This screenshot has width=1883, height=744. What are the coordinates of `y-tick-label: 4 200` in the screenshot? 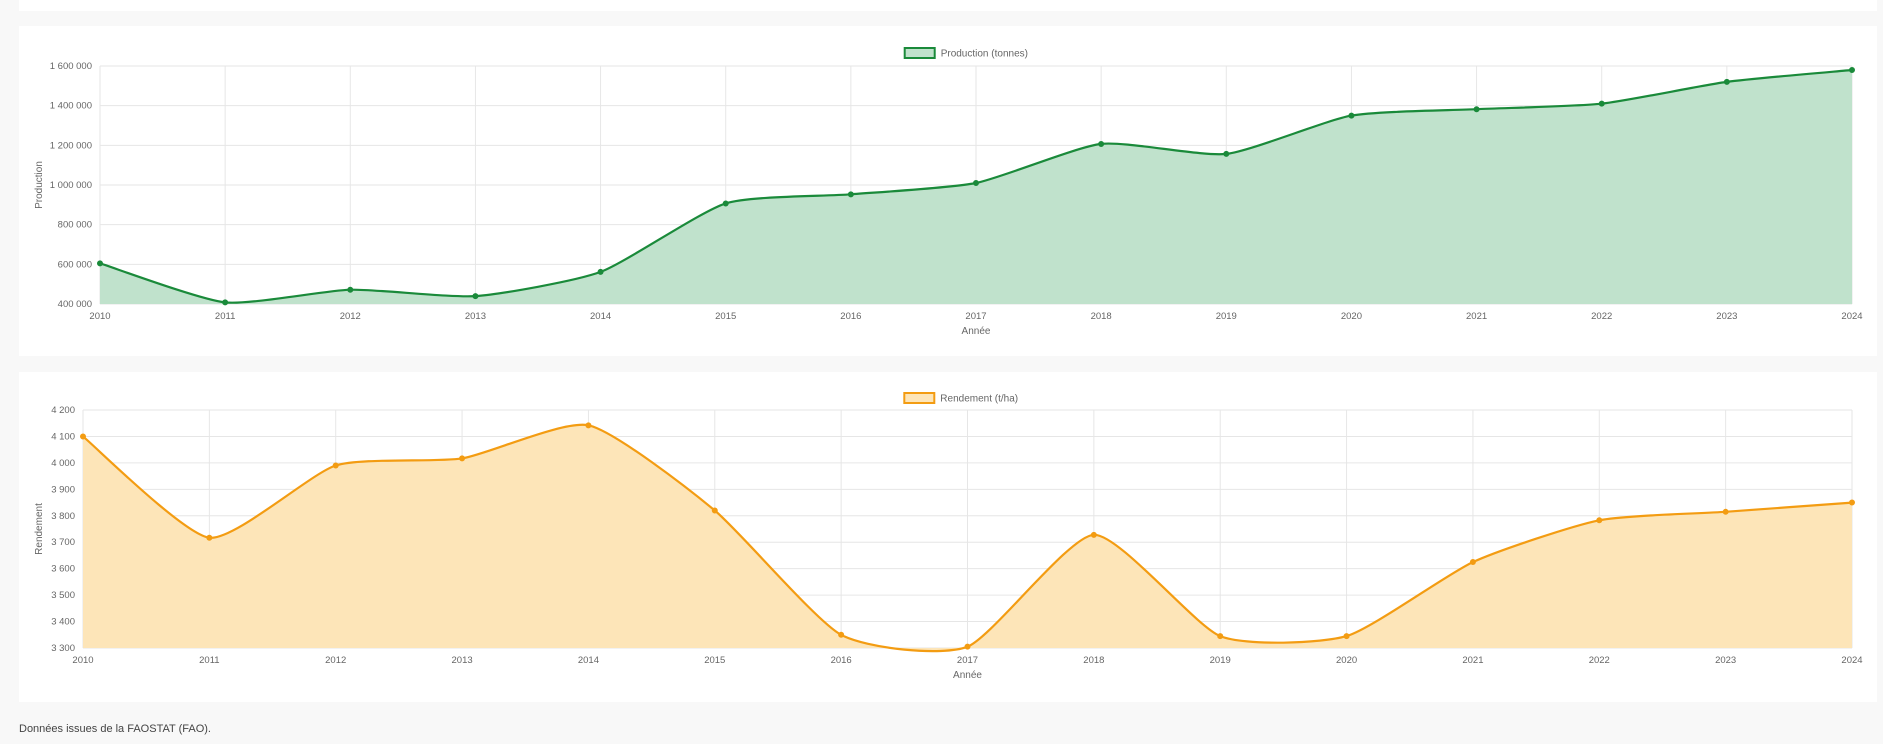 It's located at (63, 410).